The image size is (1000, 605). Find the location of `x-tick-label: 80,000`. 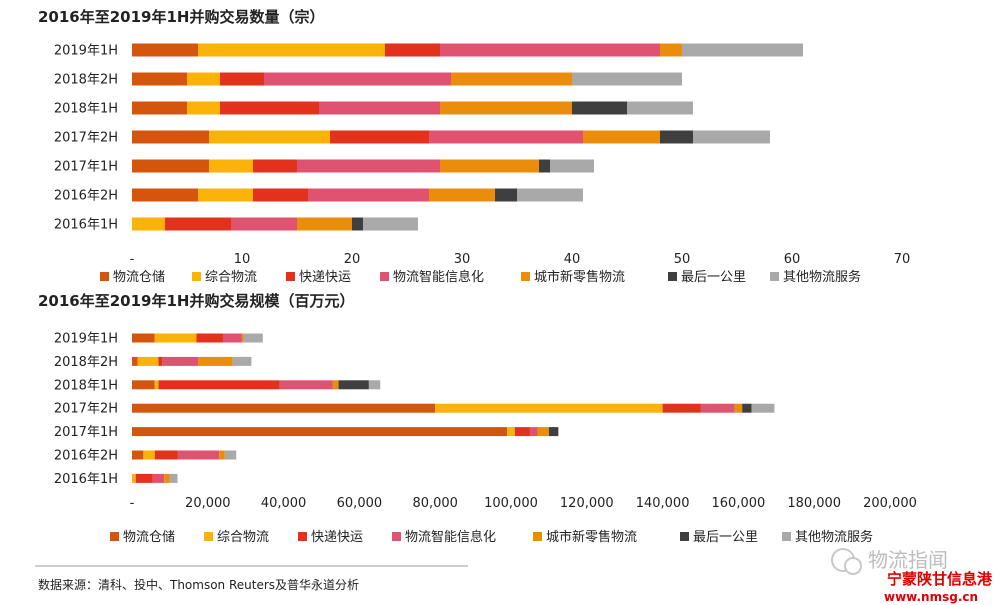

x-tick-label: 80,000 is located at coordinates (435, 503).